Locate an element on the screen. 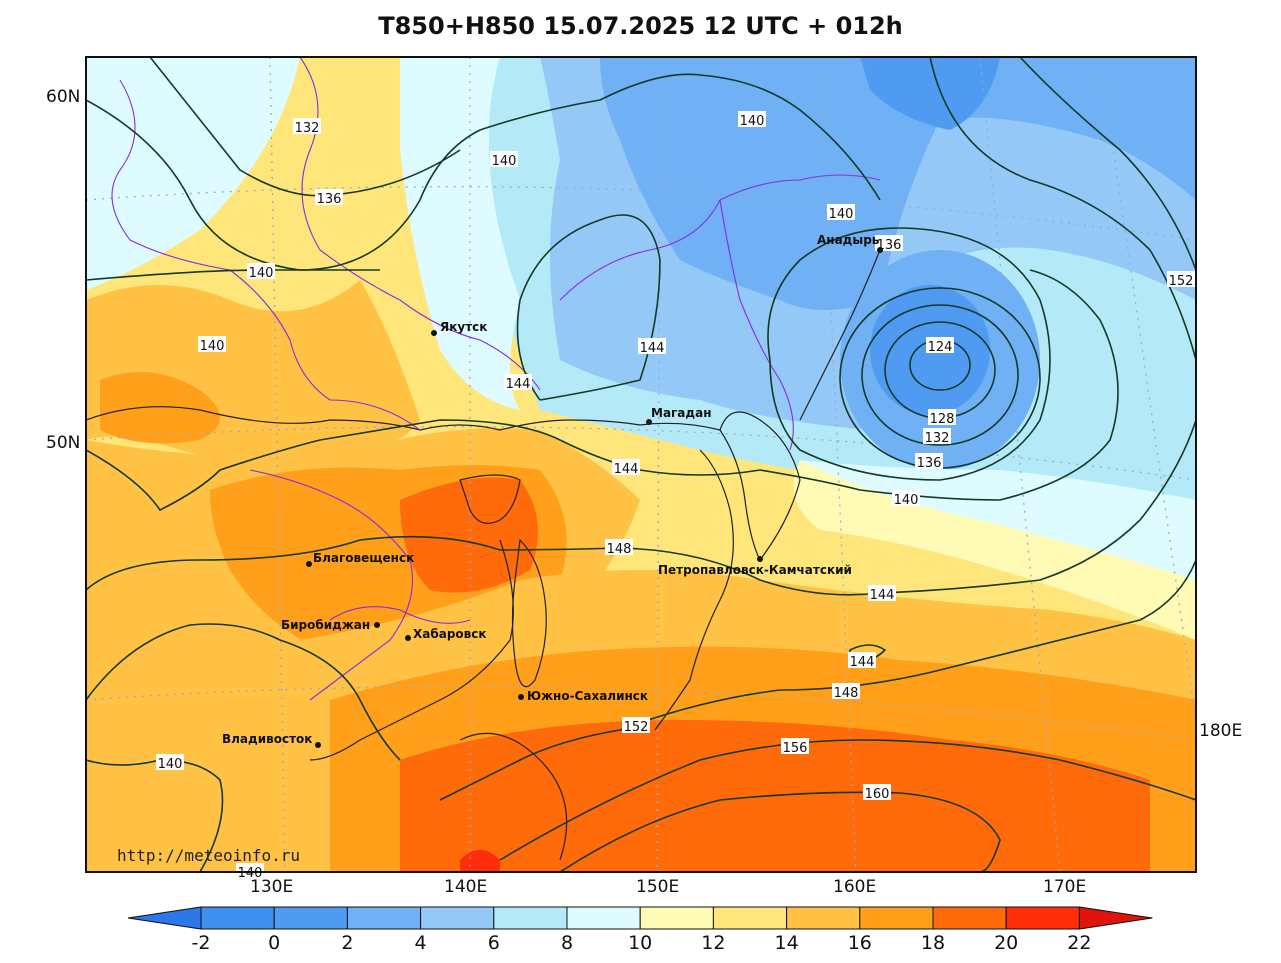 This screenshot has height=963, width=1281. city-label: Благовещенск is located at coordinates (363, 558).